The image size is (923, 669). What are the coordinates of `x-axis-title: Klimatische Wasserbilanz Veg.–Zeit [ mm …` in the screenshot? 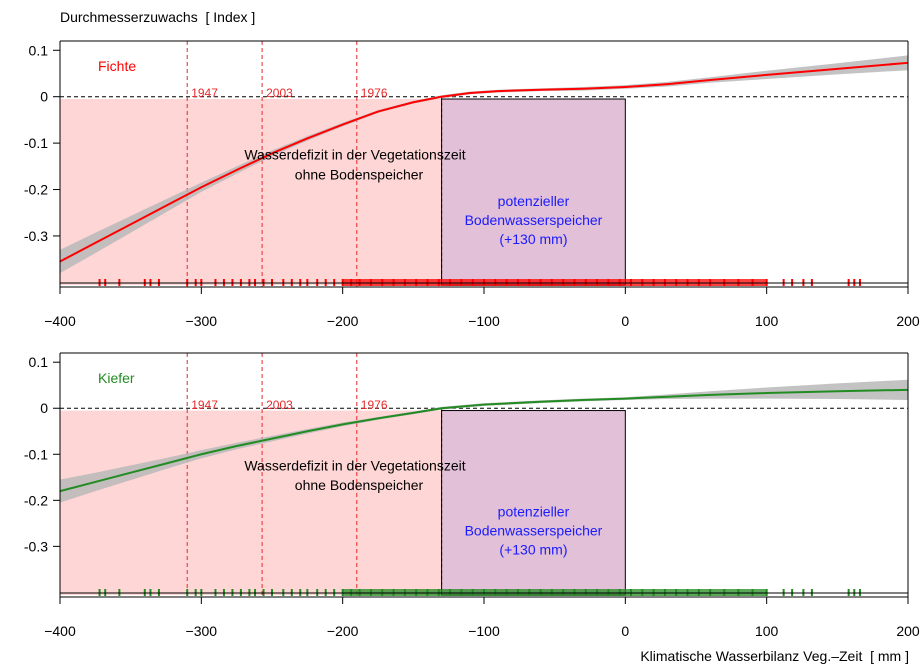 It's located at (774, 656).